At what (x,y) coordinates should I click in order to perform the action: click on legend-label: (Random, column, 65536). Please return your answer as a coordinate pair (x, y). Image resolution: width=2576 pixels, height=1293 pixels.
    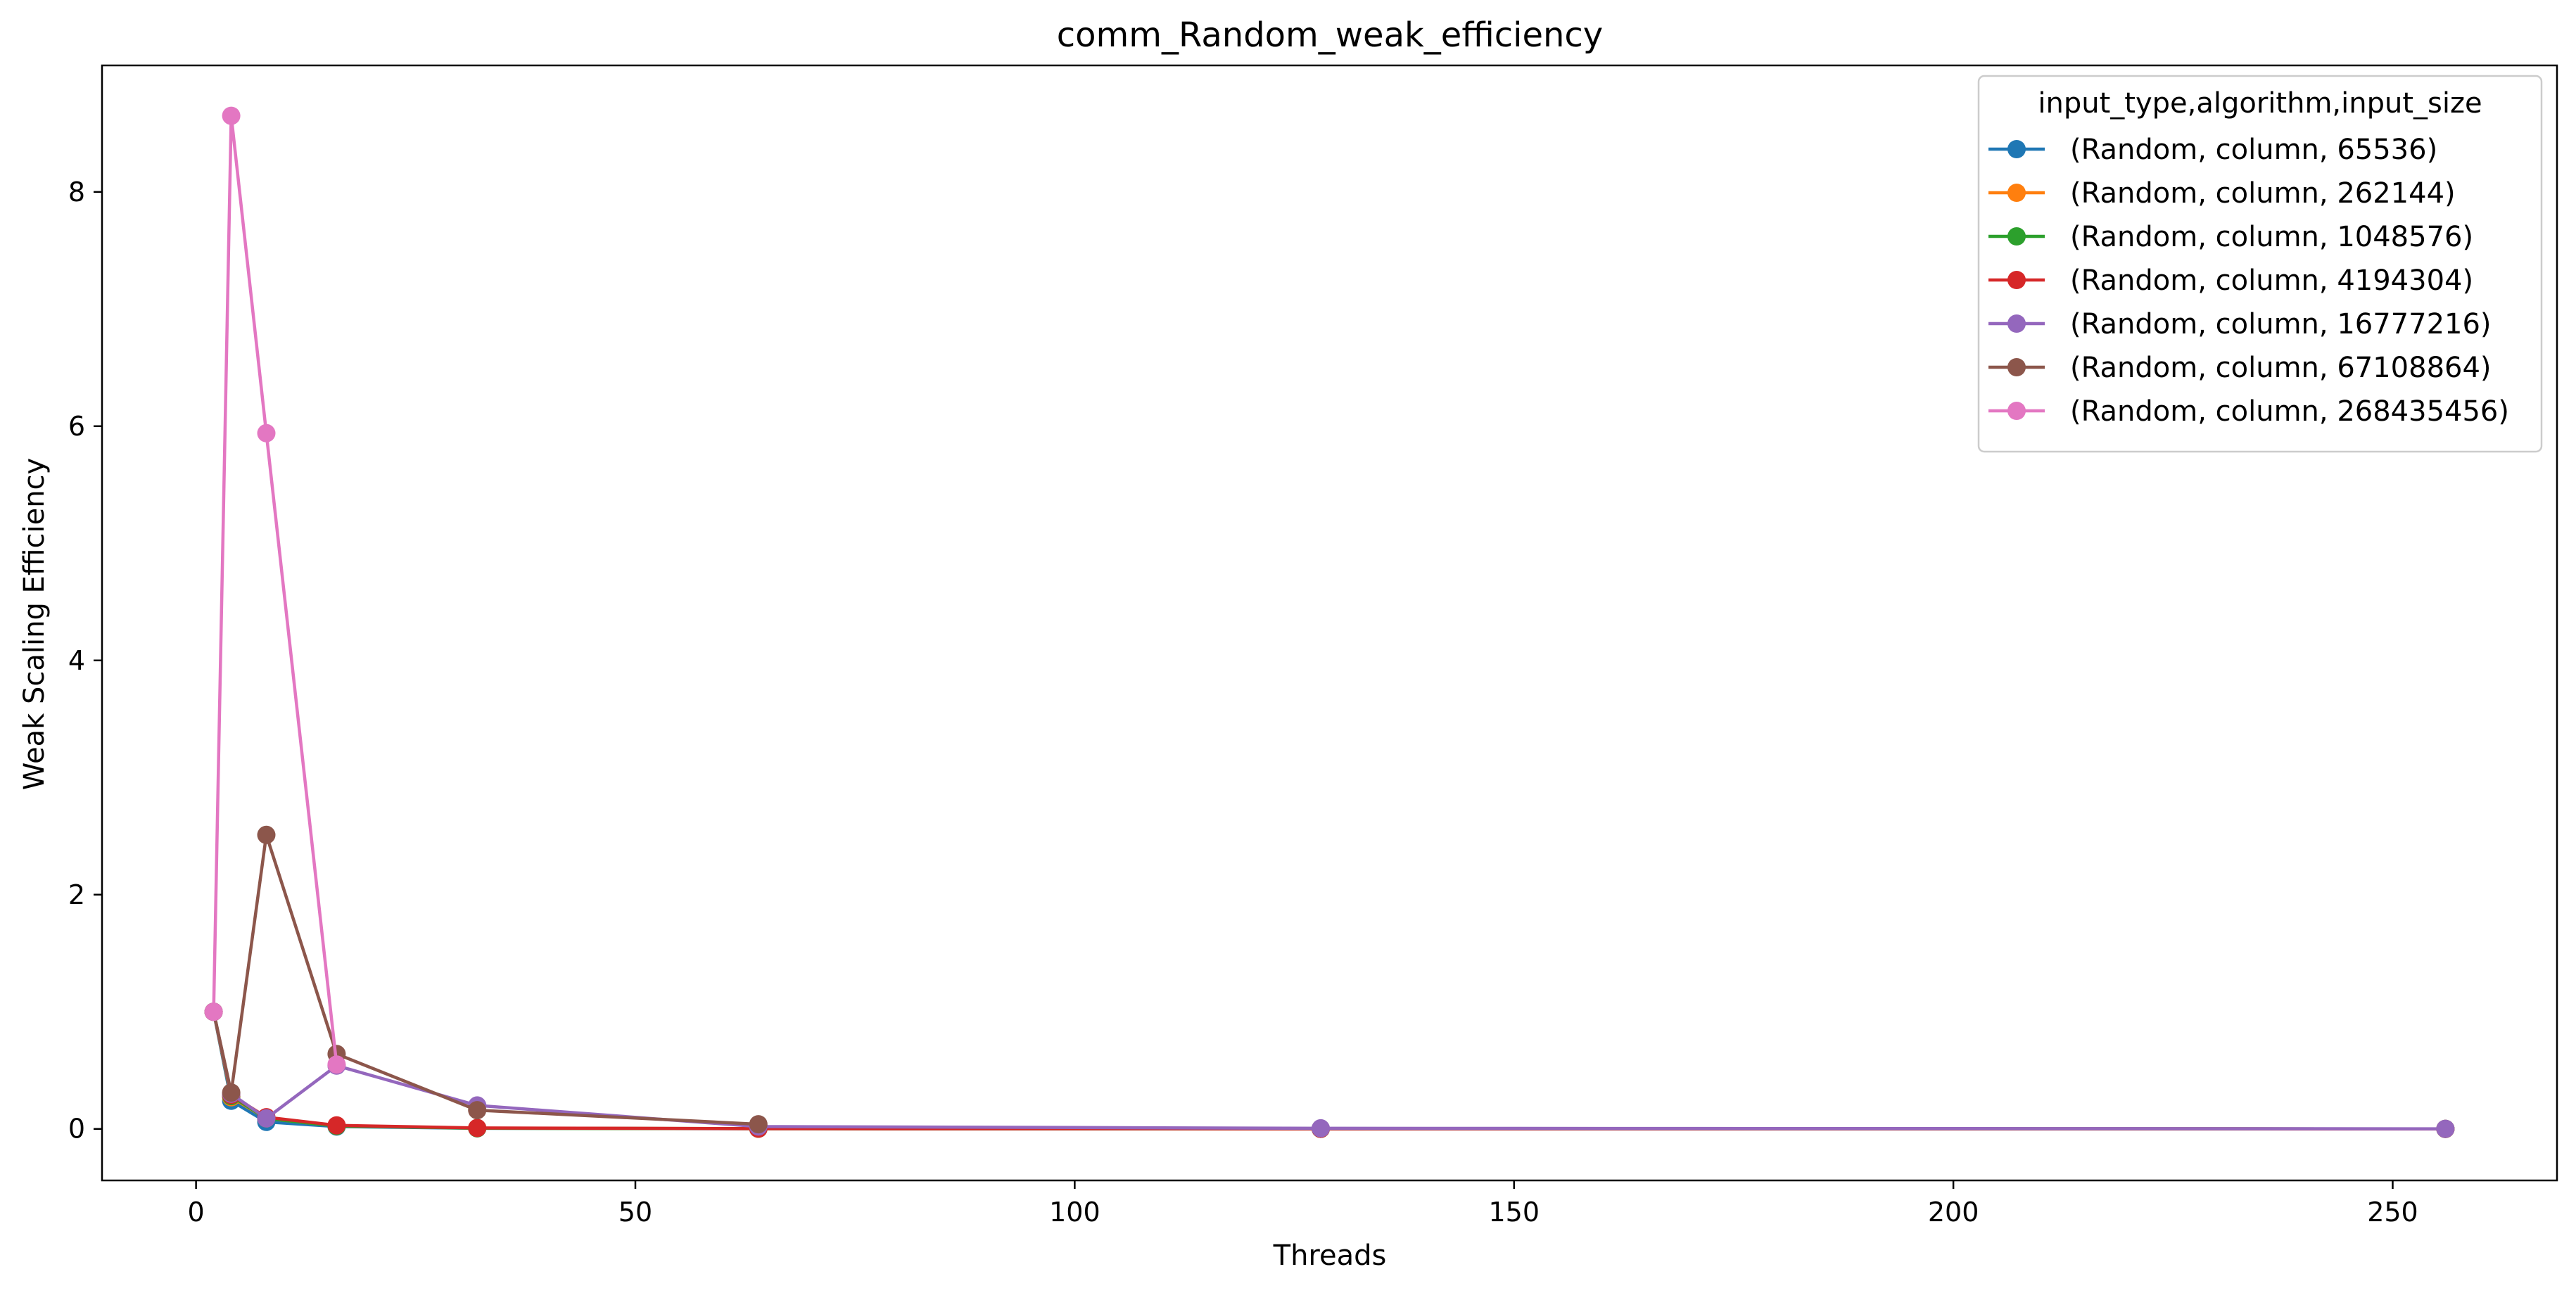
    Looking at the image, I should click on (2253, 150).